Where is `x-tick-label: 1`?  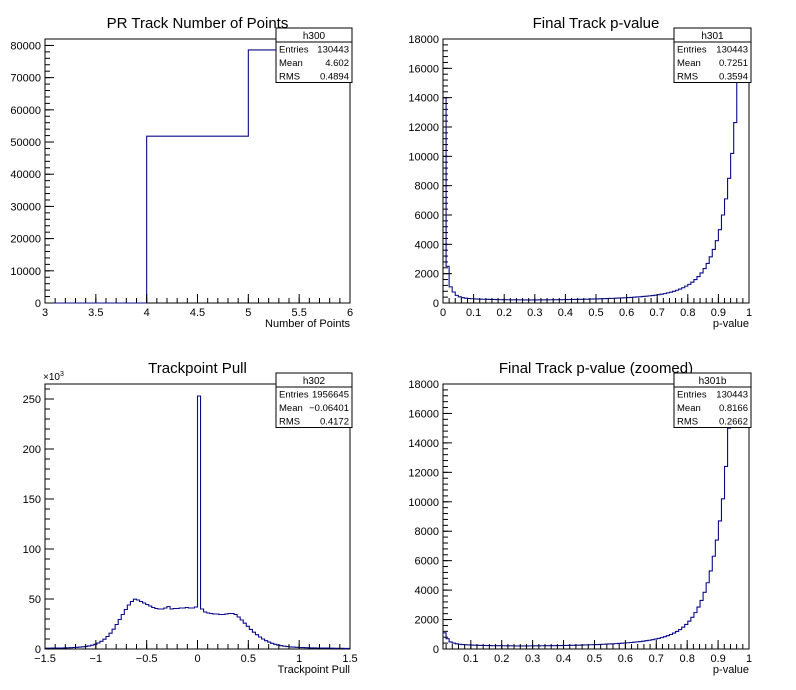 x-tick-label: 1 is located at coordinates (299, 659).